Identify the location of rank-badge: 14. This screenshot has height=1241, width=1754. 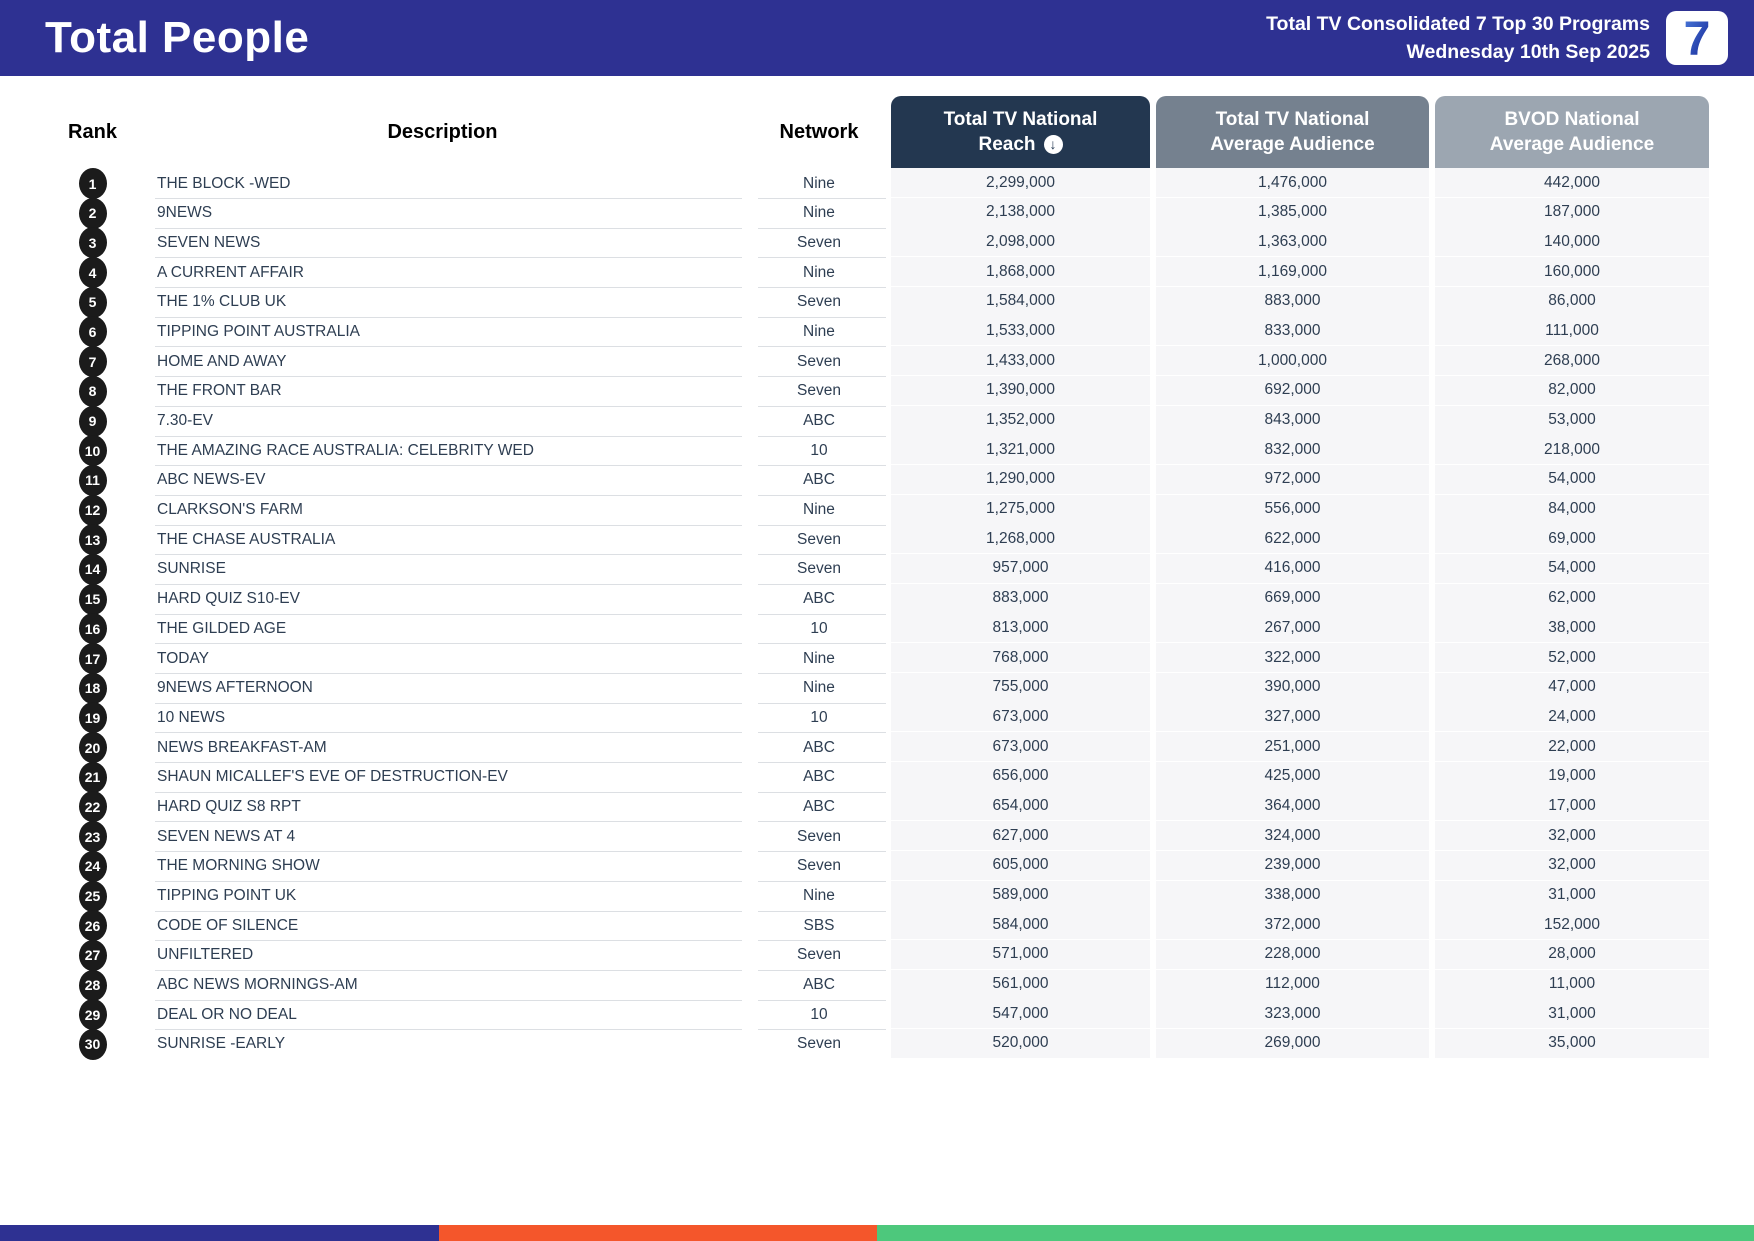
(92, 569).